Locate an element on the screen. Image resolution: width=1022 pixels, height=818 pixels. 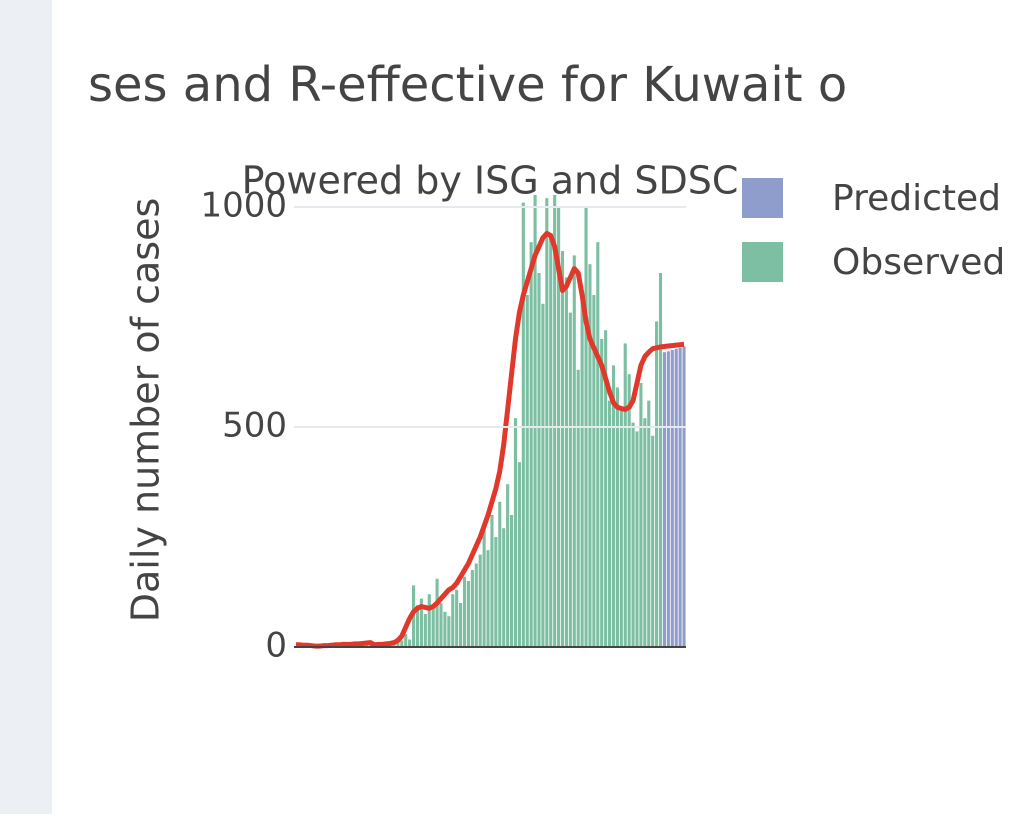
y-tick-label: 0 is located at coordinates (276, 646).